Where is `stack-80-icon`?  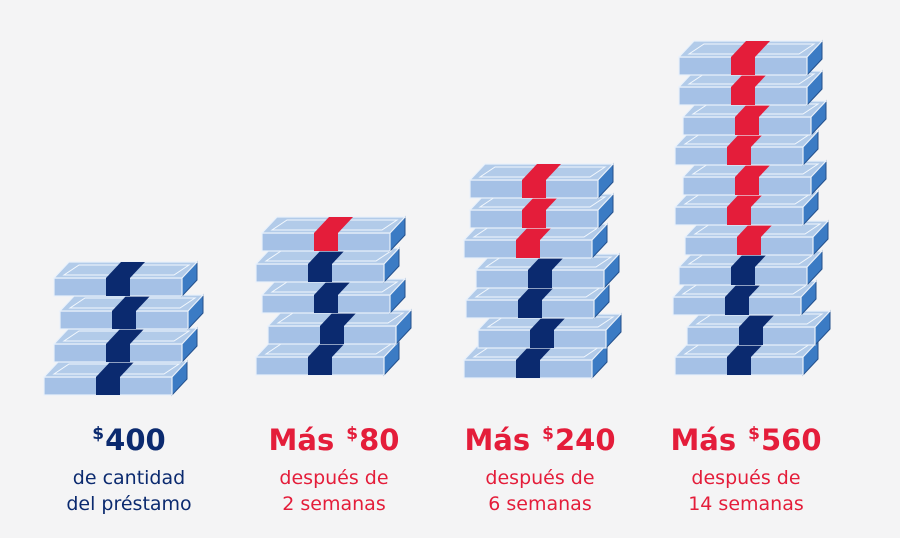
stack-80-icon is located at coordinates (333, 296).